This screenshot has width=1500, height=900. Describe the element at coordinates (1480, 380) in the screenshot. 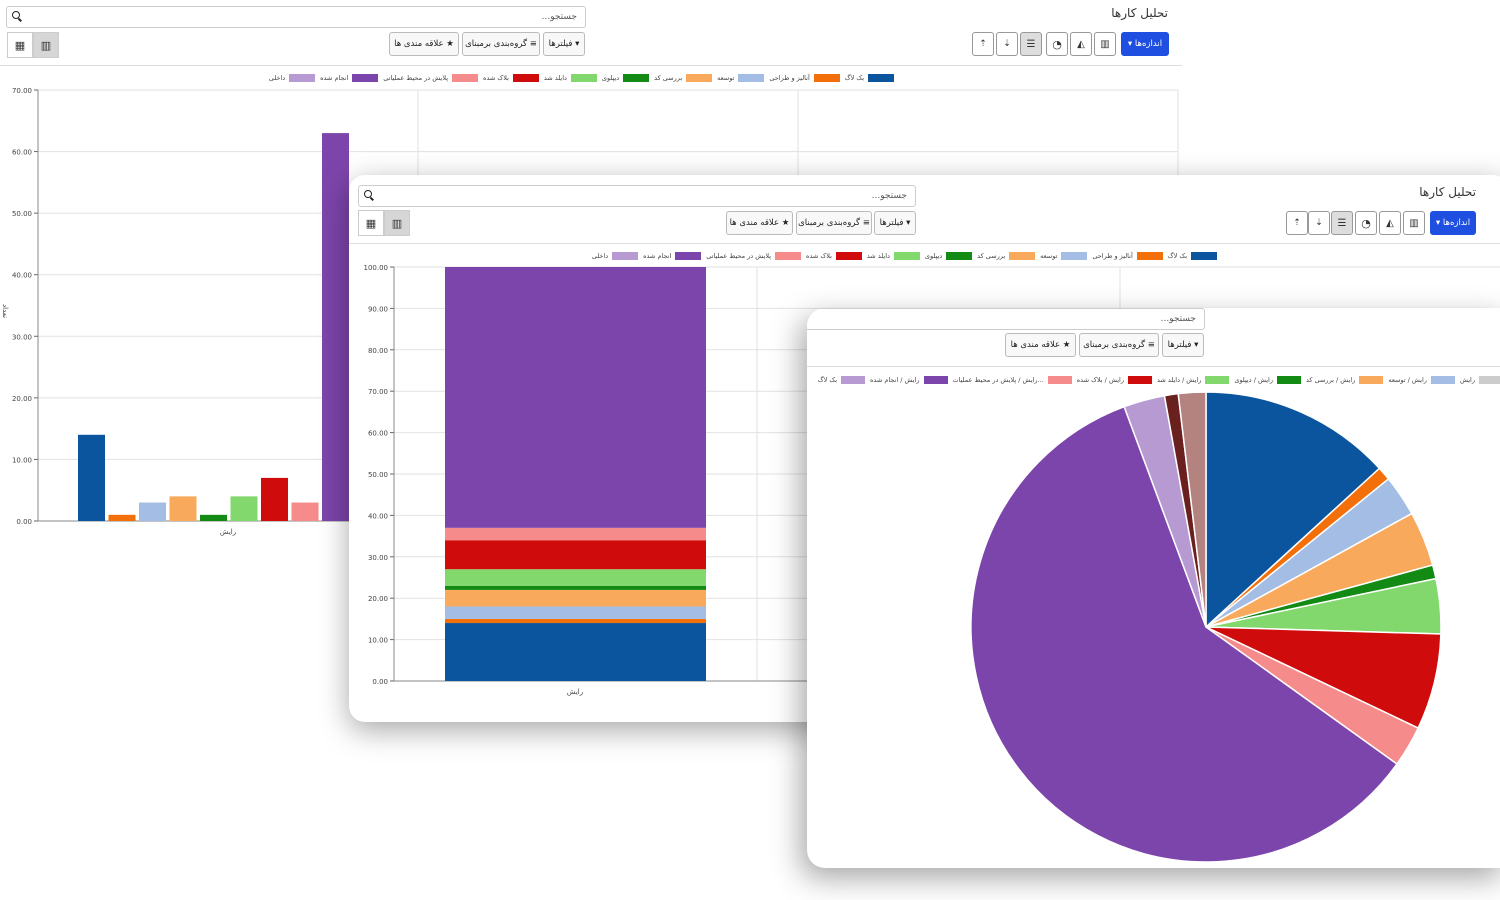

I see `legend-item: رایش` at that location.